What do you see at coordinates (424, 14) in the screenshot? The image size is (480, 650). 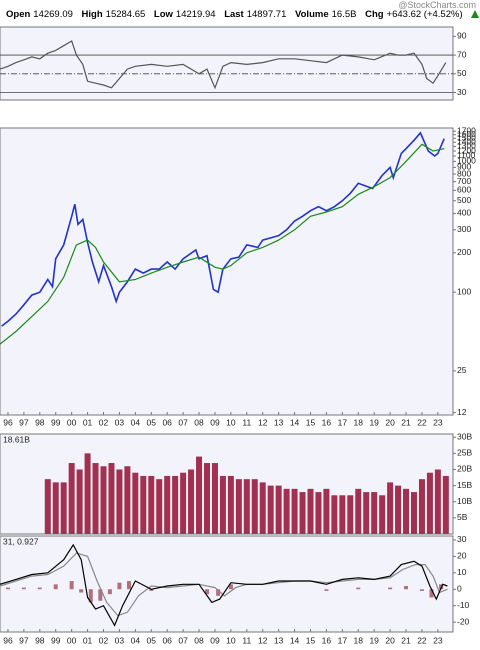 I see `quote-value: +643.62 (+4.52%)` at bounding box center [424, 14].